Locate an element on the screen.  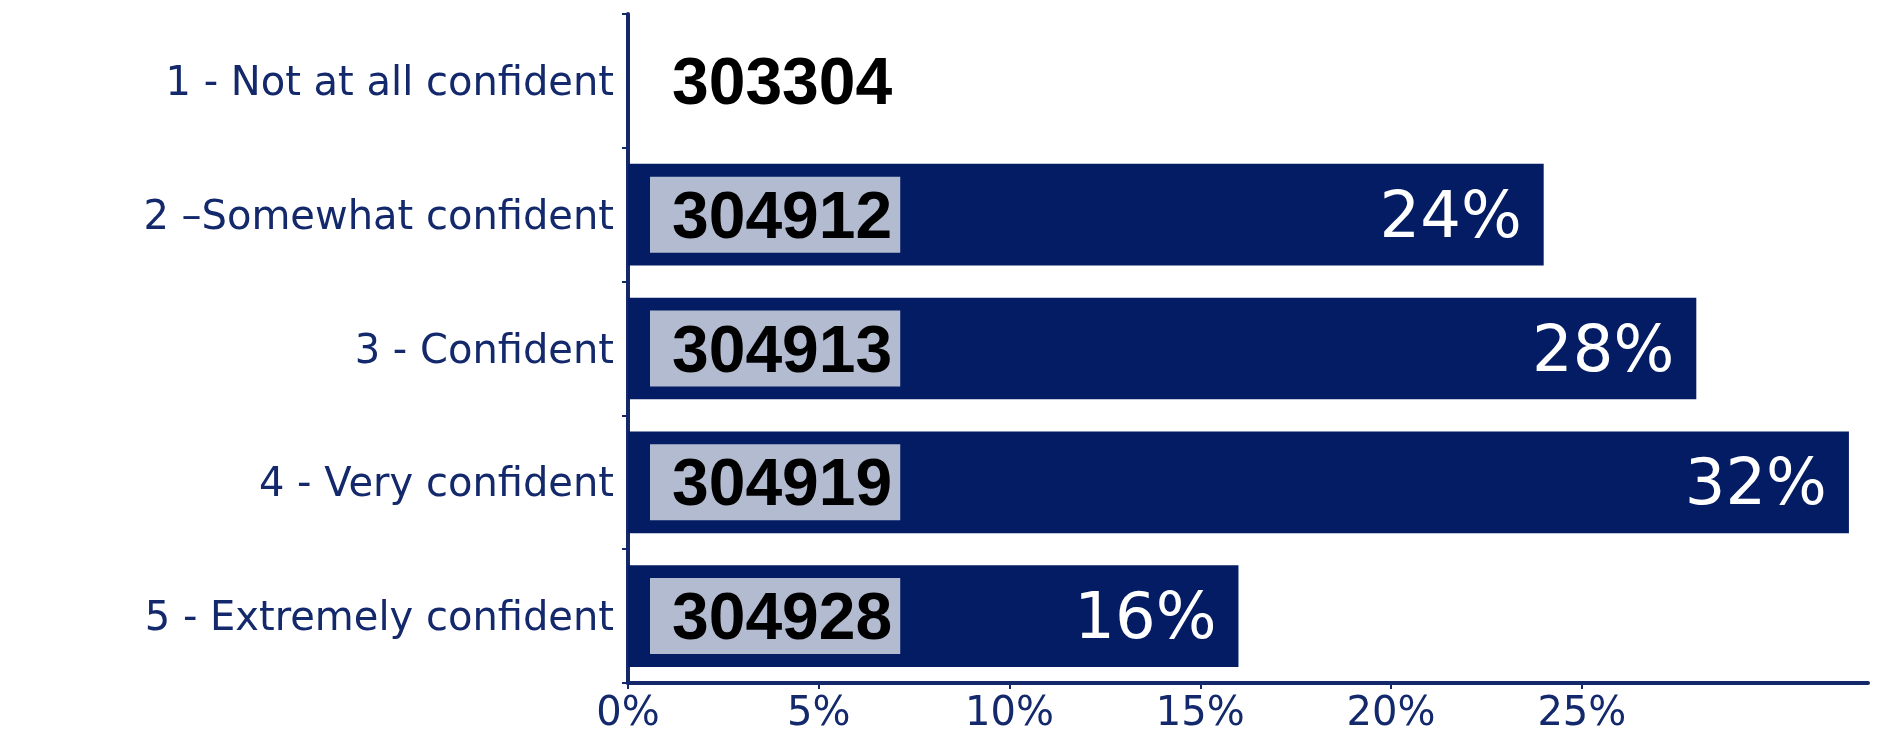
data-label: 28% is located at coordinates (1603, 348).